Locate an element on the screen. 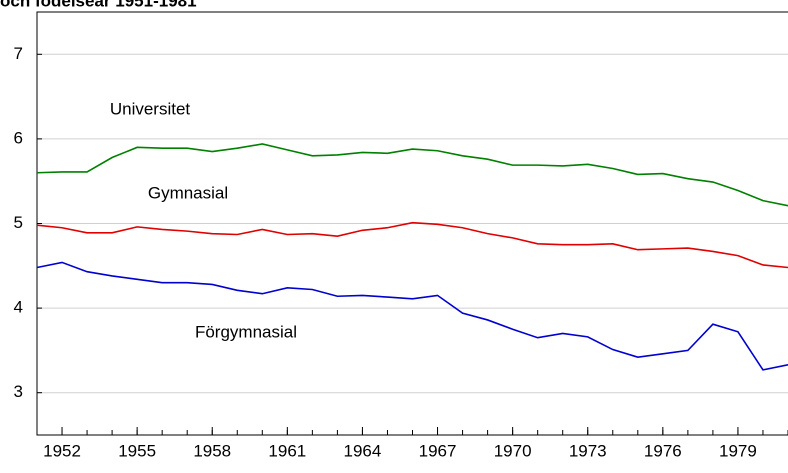 The width and height of the screenshot is (788, 473). y-tick-label: 5 is located at coordinates (18, 222).